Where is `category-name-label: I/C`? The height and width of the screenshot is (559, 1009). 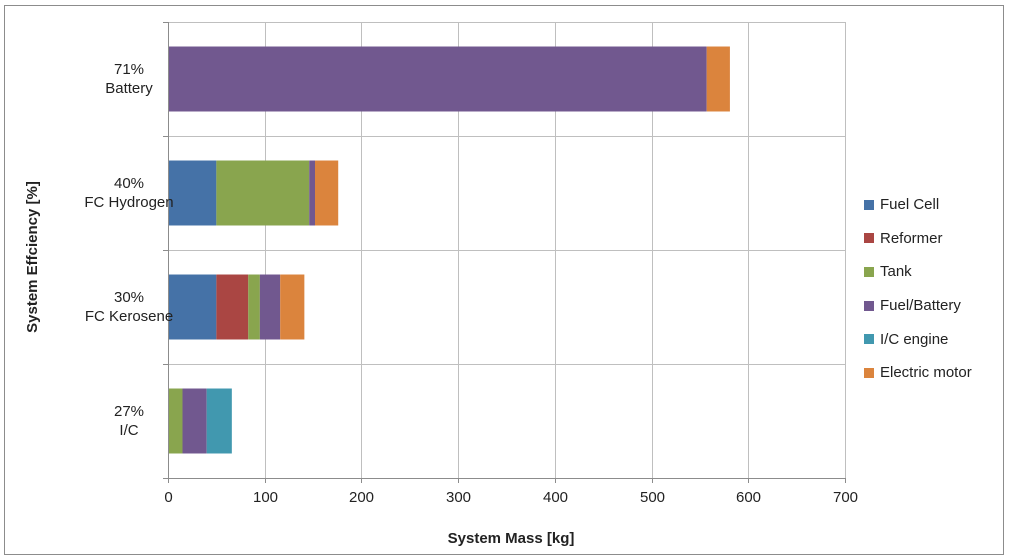 category-name-label: I/C is located at coordinates (128, 430).